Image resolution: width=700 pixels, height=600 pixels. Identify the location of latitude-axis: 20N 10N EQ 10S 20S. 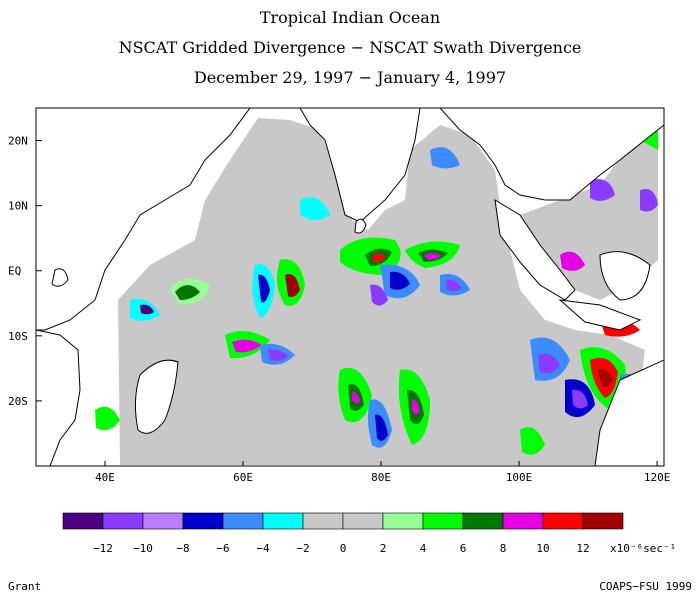
(25, 271).